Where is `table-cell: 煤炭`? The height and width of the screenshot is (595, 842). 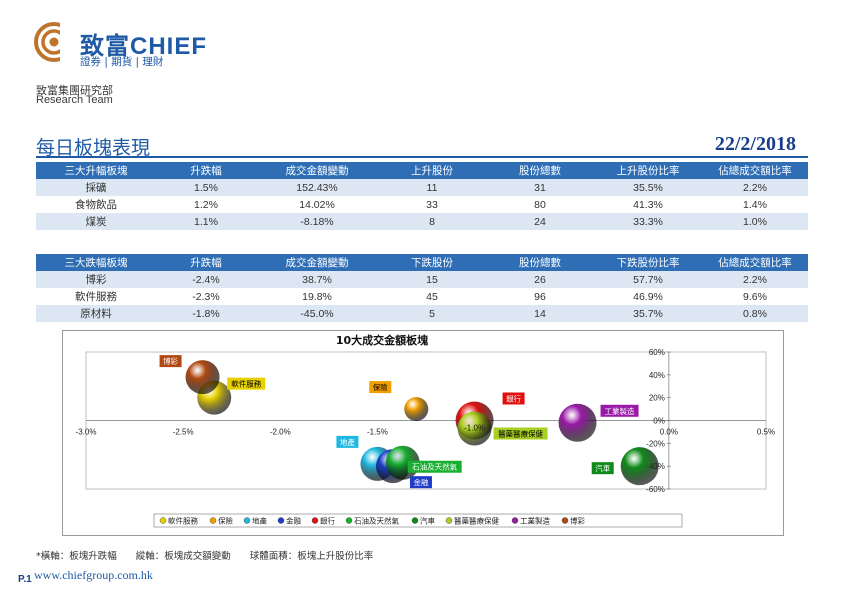
table-cell: 煤炭 is located at coordinates (96, 221).